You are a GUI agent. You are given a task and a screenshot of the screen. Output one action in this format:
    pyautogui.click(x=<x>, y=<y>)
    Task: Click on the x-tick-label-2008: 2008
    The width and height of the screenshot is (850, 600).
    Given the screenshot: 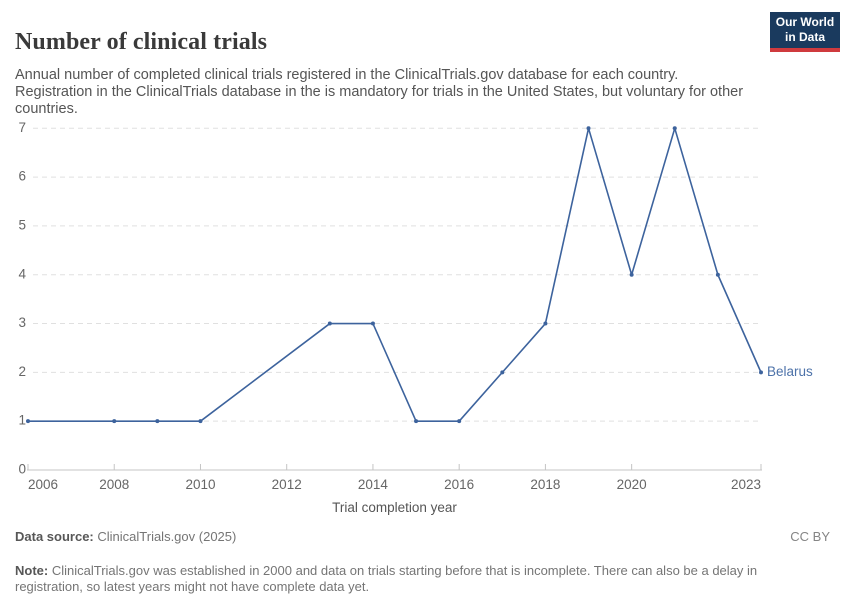 What is the action you would take?
    pyautogui.click(x=114, y=484)
    